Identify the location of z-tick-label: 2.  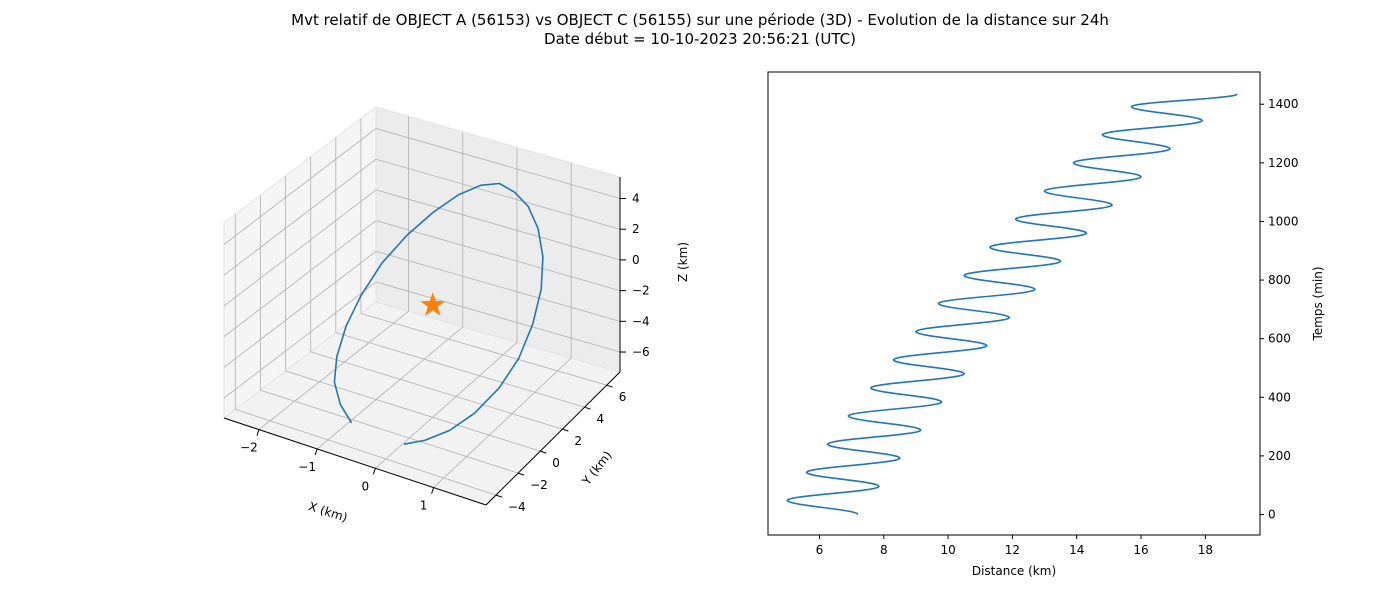
(636, 229).